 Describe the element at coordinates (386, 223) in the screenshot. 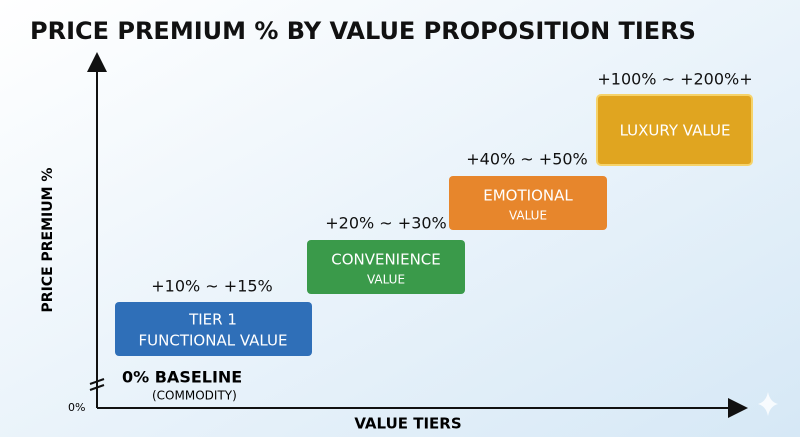

I see `tier-range: +20% ~ +30%` at that location.